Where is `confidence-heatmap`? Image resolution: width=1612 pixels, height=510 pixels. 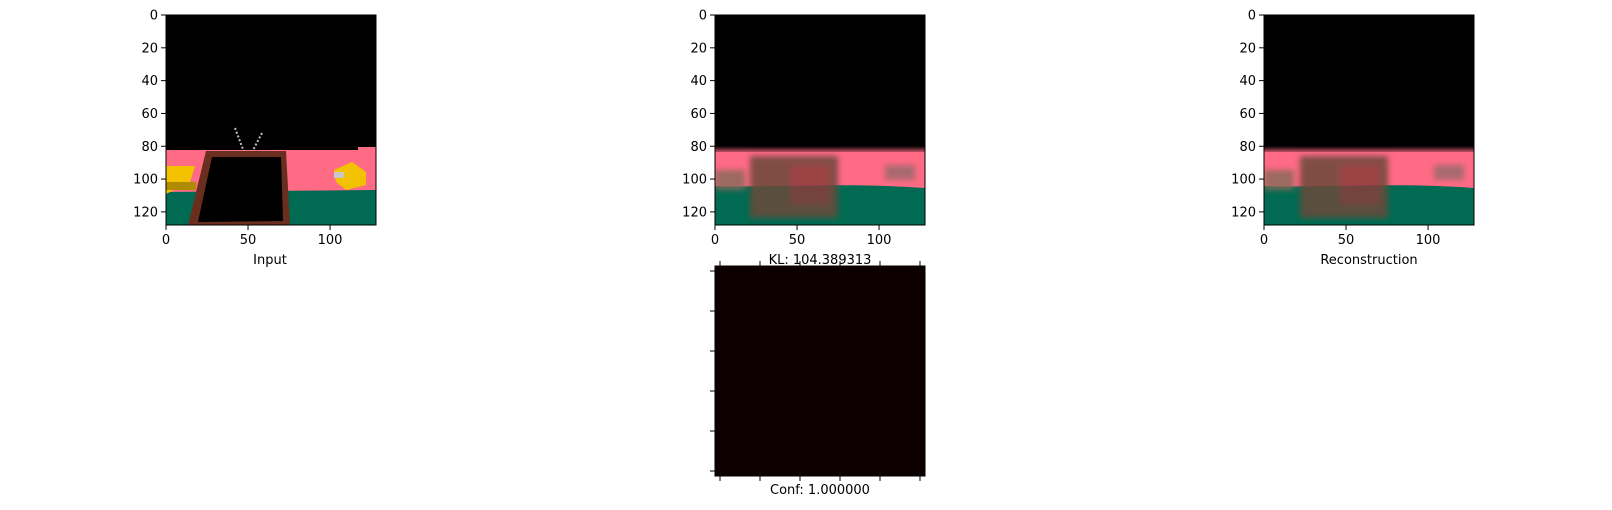 confidence-heatmap is located at coordinates (820, 371).